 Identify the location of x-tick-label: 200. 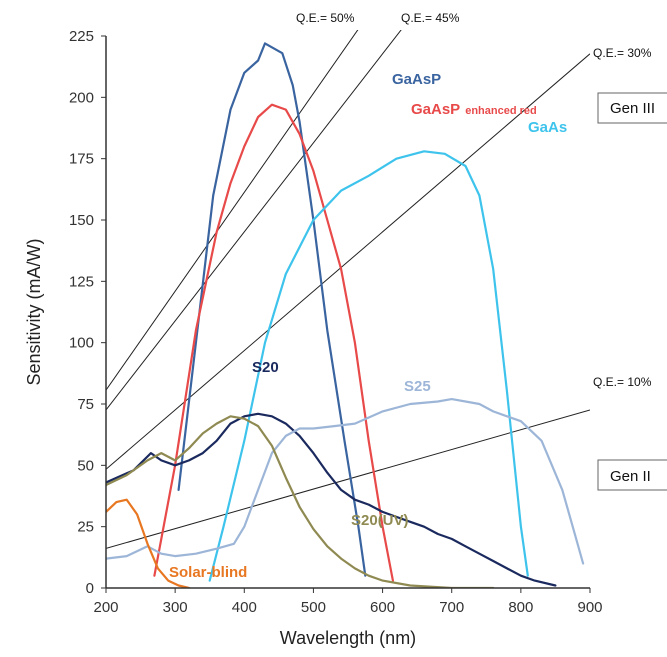
(105, 607).